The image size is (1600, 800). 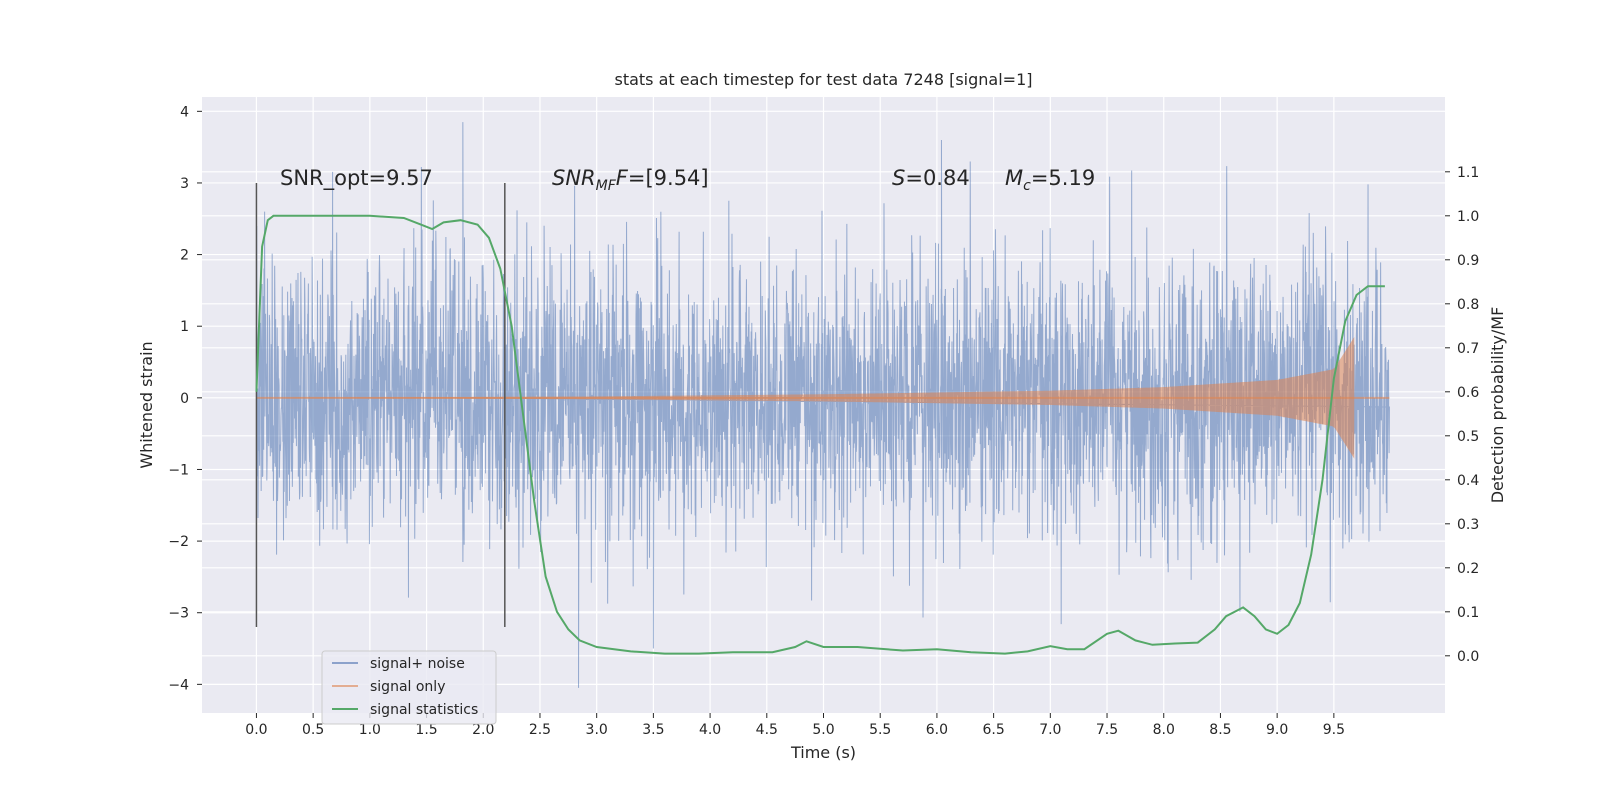 What do you see at coordinates (1468, 217) in the screenshot?
I see `y2-tick-label: 1.0` at bounding box center [1468, 217].